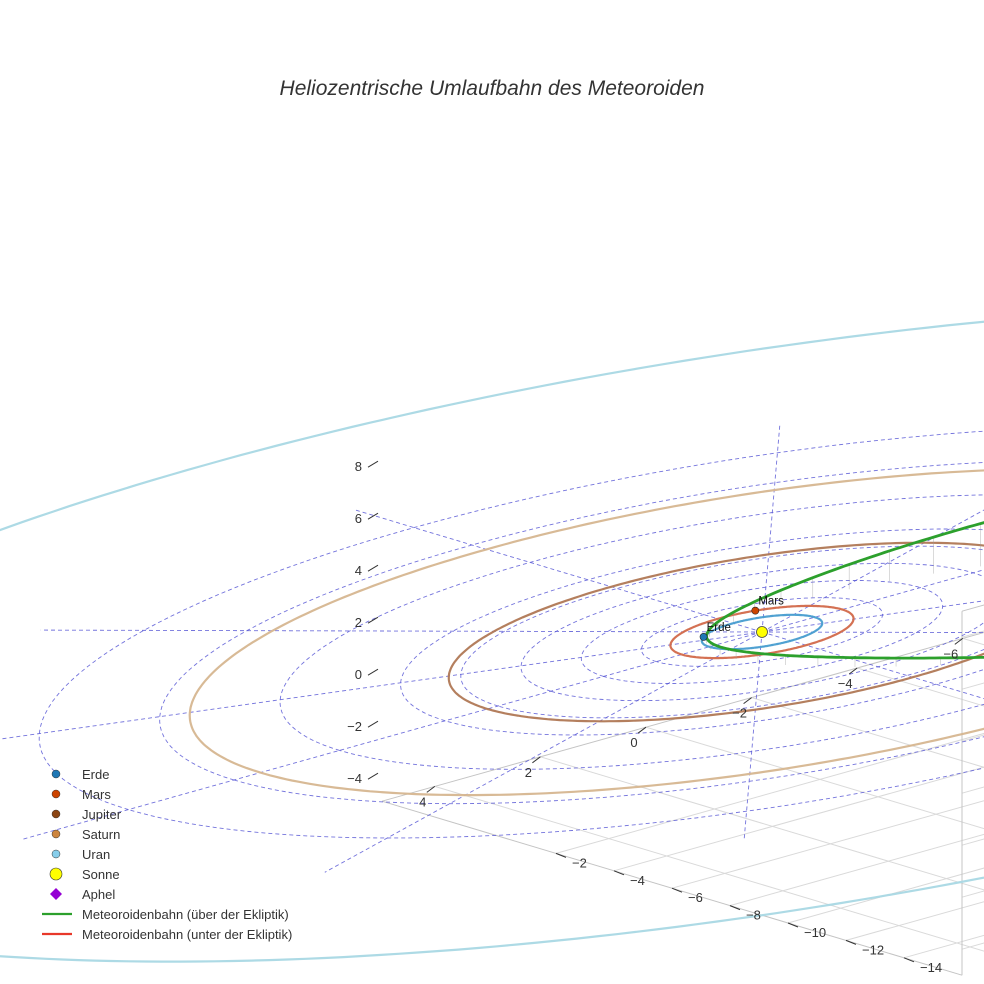  I want to click on x-tick-label: −6, so click(950, 653).